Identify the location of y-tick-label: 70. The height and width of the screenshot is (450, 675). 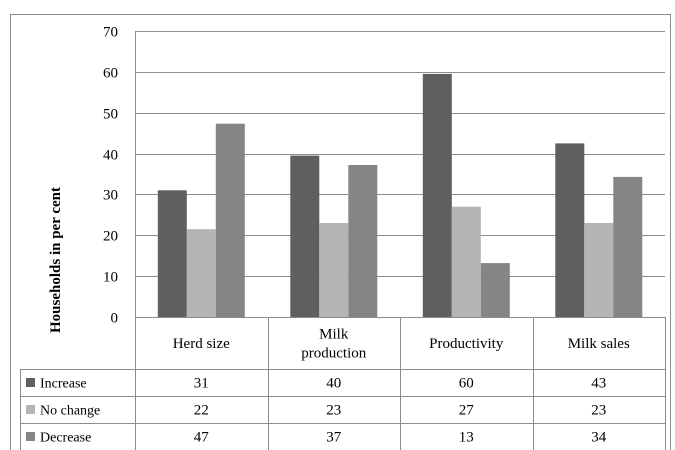
(110, 33).